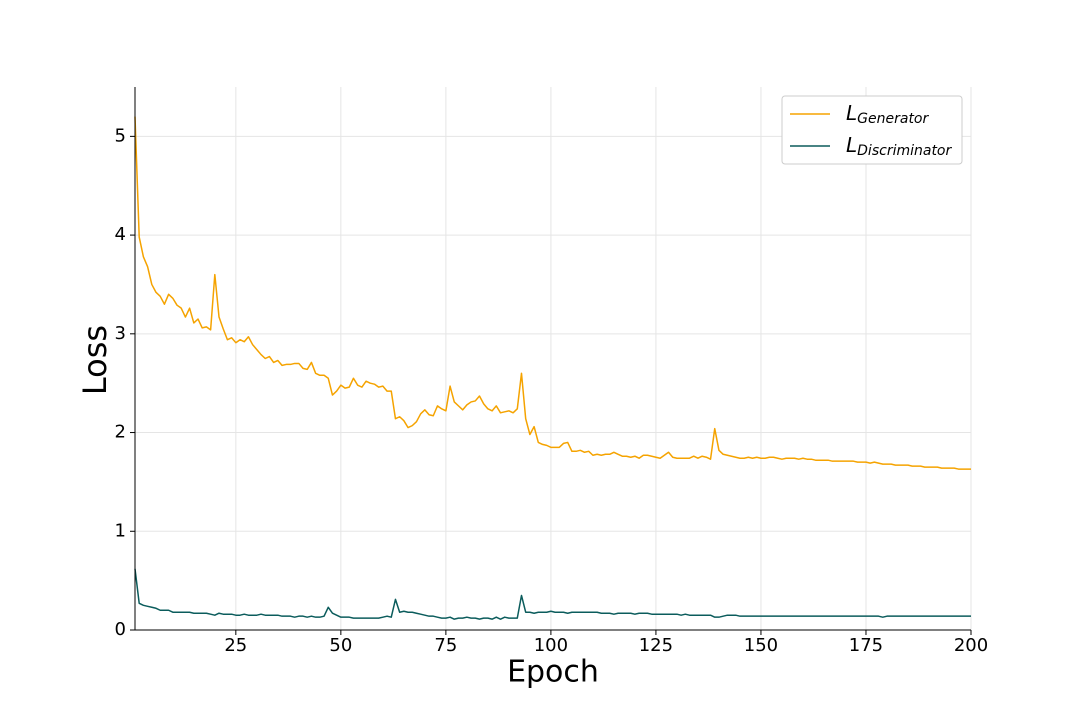 The width and height of the screenshot is (1080, 720). I want to click on x-tick-label: 125, so click(656, 645).